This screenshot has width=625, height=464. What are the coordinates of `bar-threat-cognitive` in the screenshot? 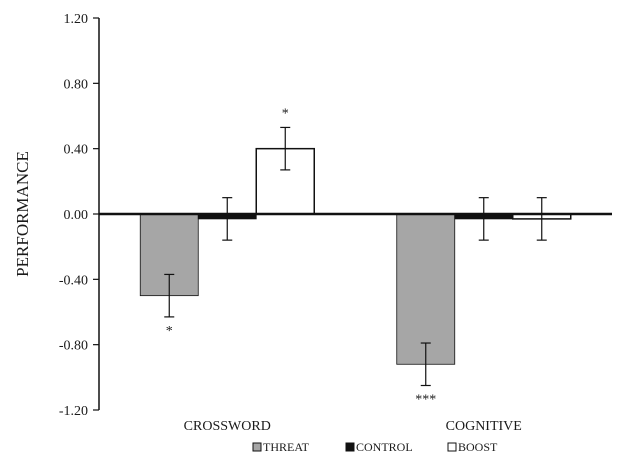 It's located at (426, 289).